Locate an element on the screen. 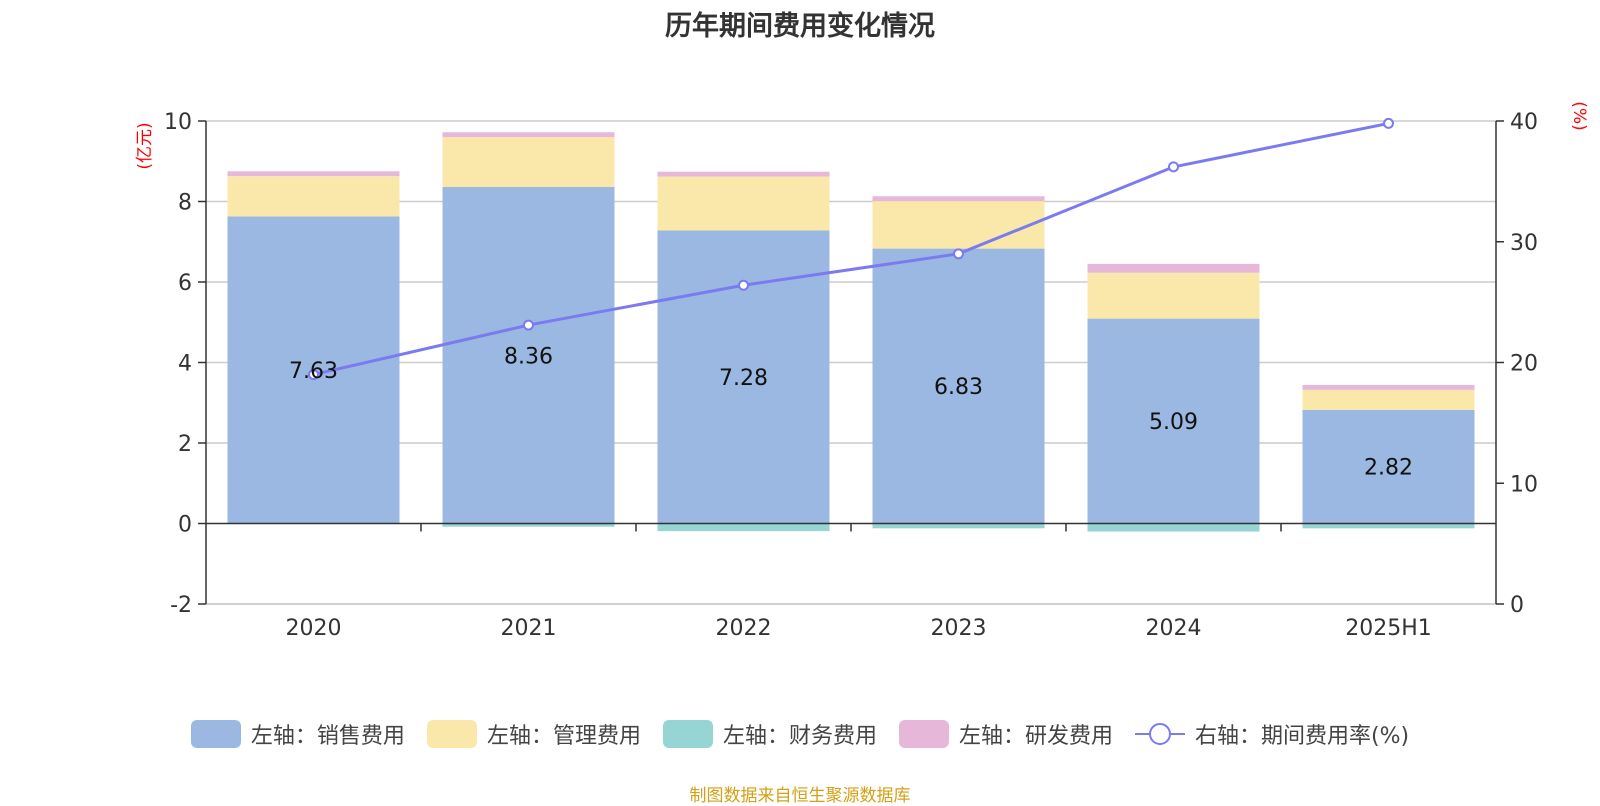 This screenshot has height=806, width=1600. right-tick-label: 0 is located at coordinates (1517, 605).